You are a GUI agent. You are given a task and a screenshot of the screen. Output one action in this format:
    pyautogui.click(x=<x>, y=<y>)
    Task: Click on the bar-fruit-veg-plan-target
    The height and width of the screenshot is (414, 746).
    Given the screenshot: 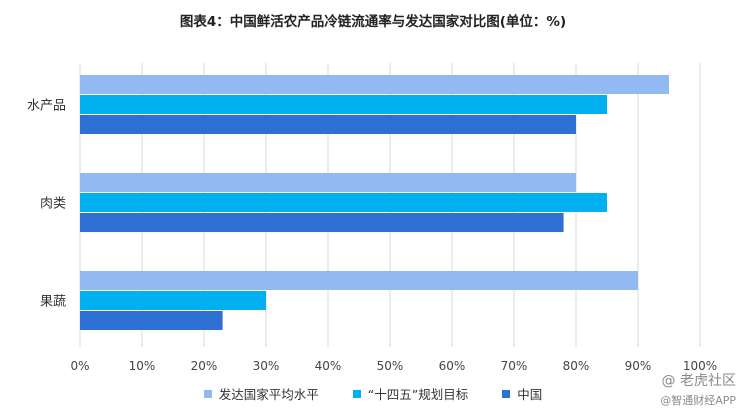 What is the action you would take?
    pyautogui.click(x=173, y=300)
    